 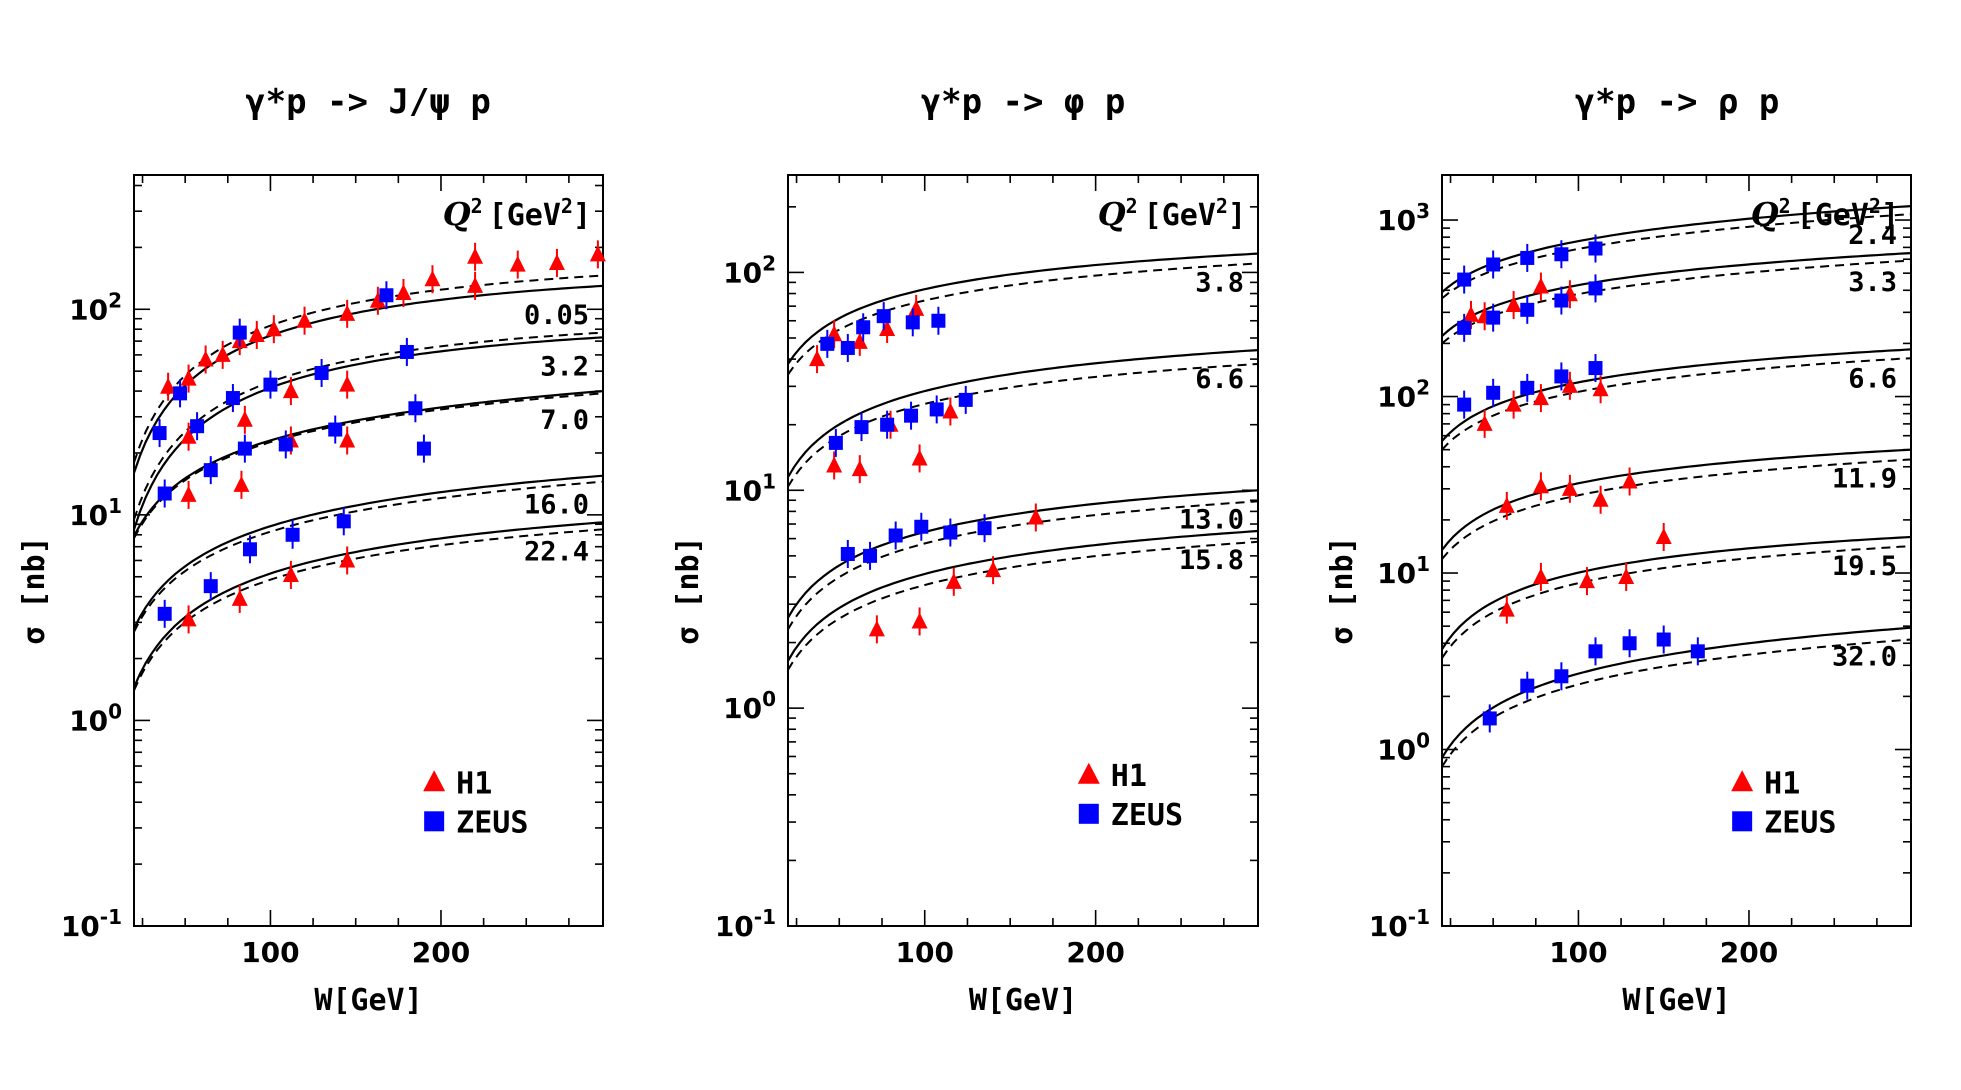 I want to click on chart-title: γ*p -> J/ψ p, so click(x=368, y=102).